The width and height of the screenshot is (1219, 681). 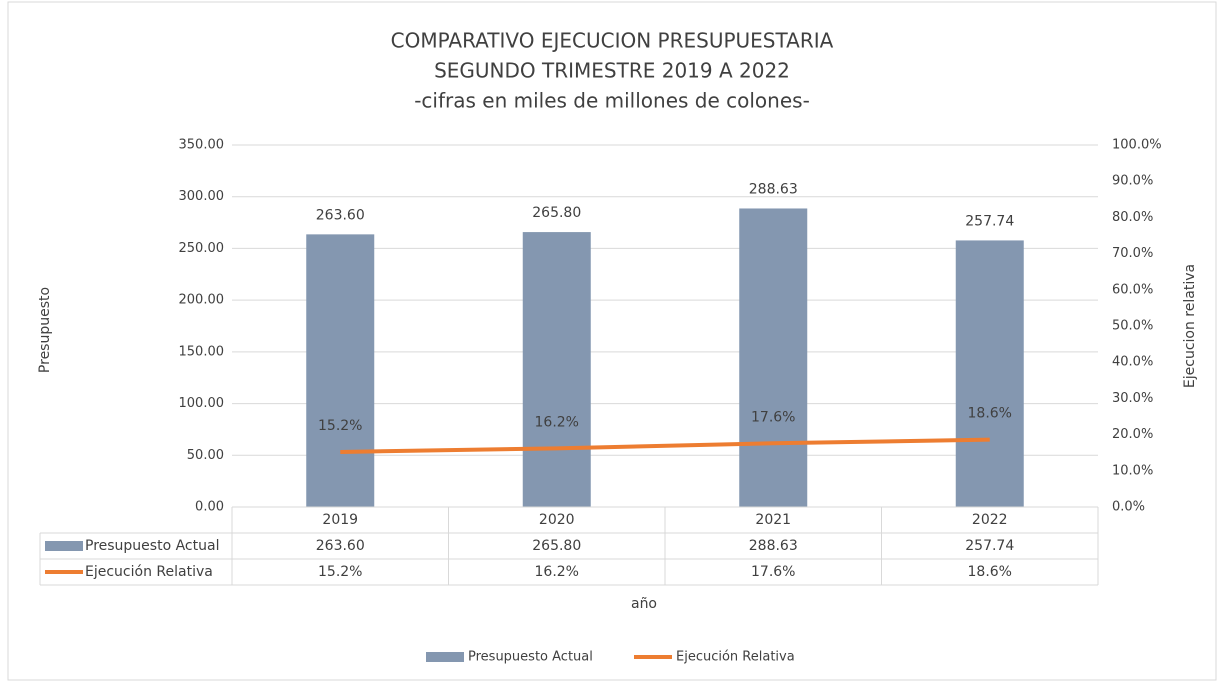 I want to click on data-label: 263.60, so click(x=340, y=215).